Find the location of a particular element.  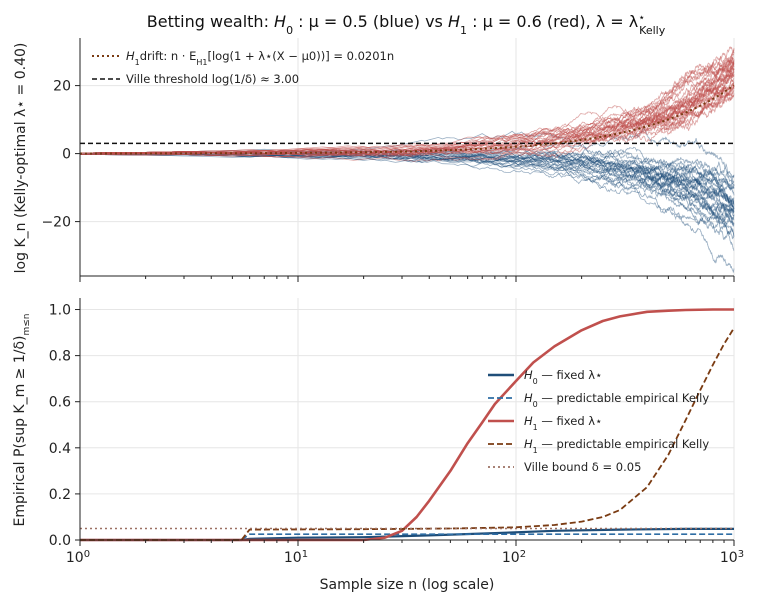

legend-ville-label: Ville threshold log(1/δ) ≈ 3.00 is located at coordinates (212, 79).